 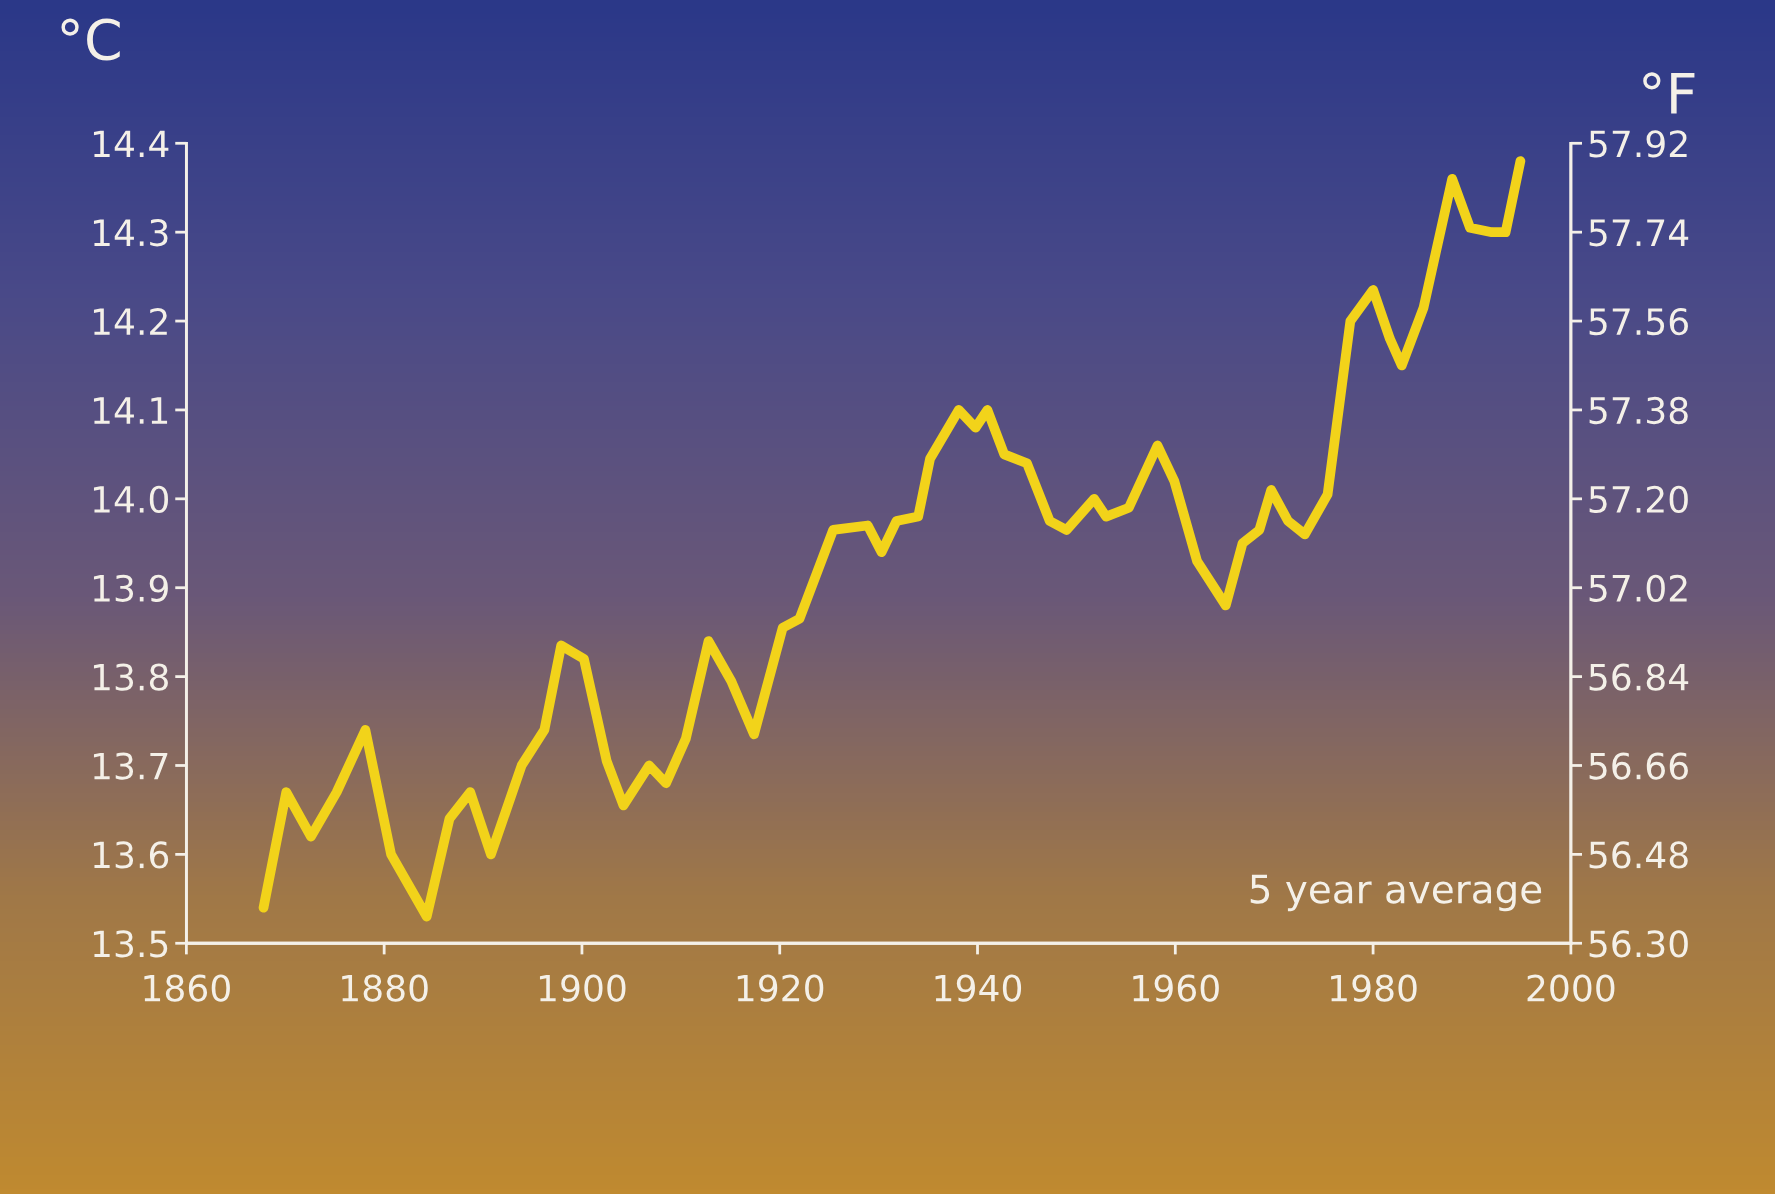 What do you see at coordinates (1638, 144) in the screenshot?
I see `y2-tick-label: 57.92` at bounding box center [1638, 144].